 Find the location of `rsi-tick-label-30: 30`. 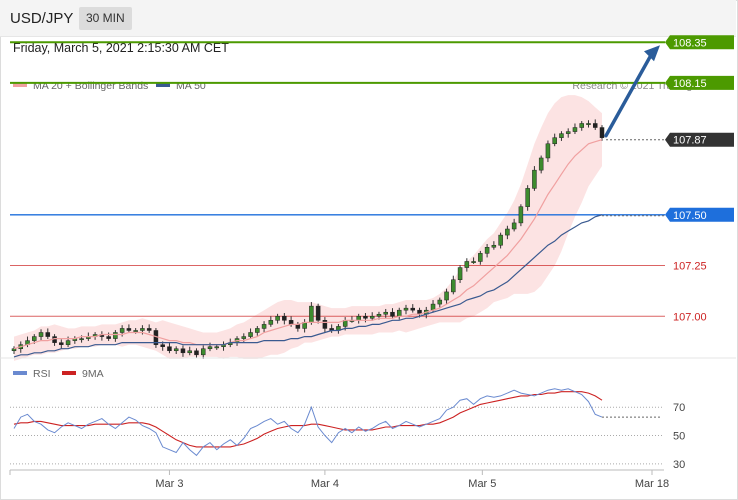

rsi-tick-label-30: 30 is located at coordinates (679, 465).